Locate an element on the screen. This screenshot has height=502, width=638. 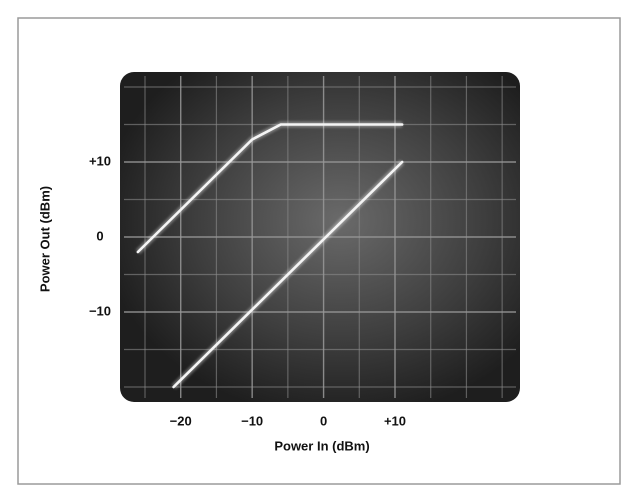
x-tick-label: −10 is located at coordinates (252, 420).